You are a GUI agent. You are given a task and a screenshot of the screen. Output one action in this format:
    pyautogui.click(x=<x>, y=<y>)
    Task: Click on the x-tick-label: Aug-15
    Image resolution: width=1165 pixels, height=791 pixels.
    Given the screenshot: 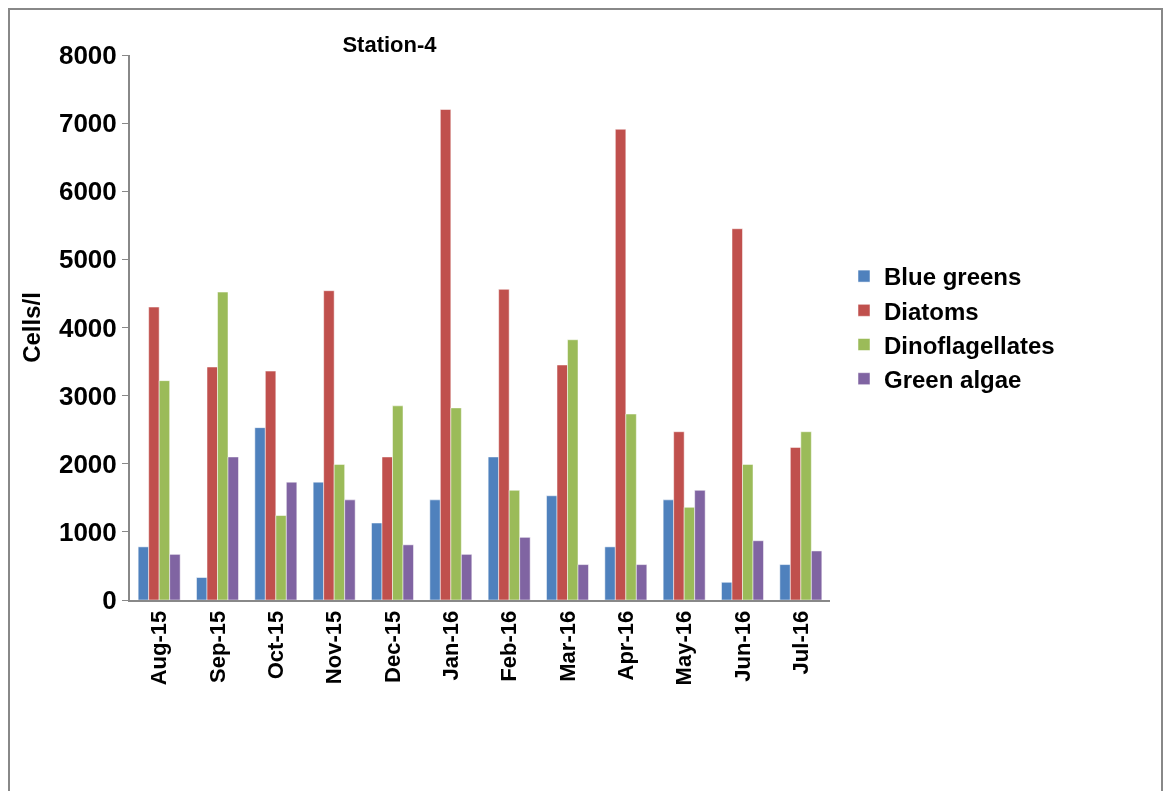 What is the action you would take?
    pyautogui.click(x=159, y=648)
    